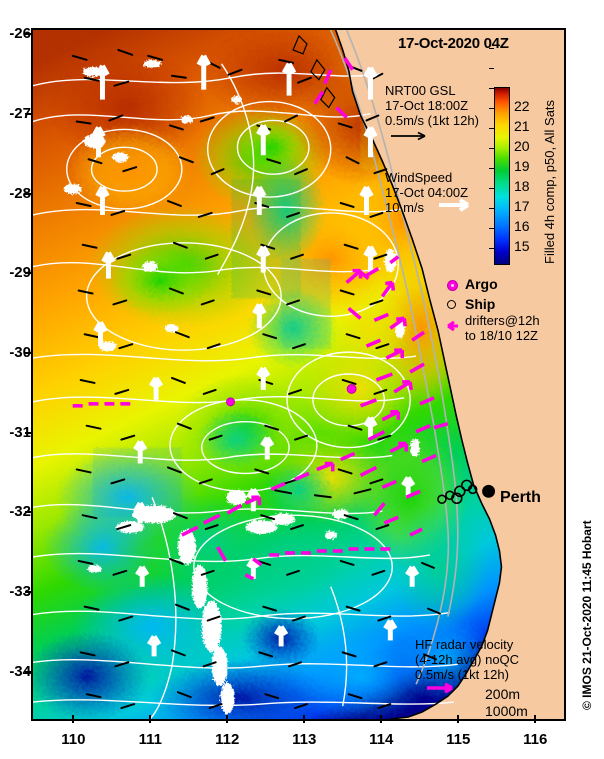 The width and height of the screenshot is (604, 759). What do you see at coordinates (20, 671) in the screenshot?
I see `y-tick-label: -34` at bounding box center [20, 671].